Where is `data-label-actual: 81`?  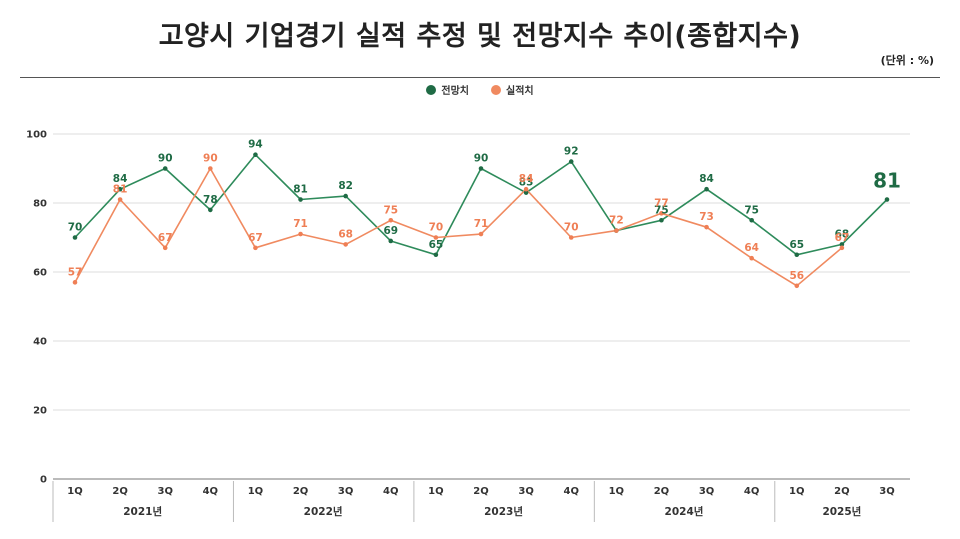 data-label-actual: 81 is located at coordinates (120, 190).